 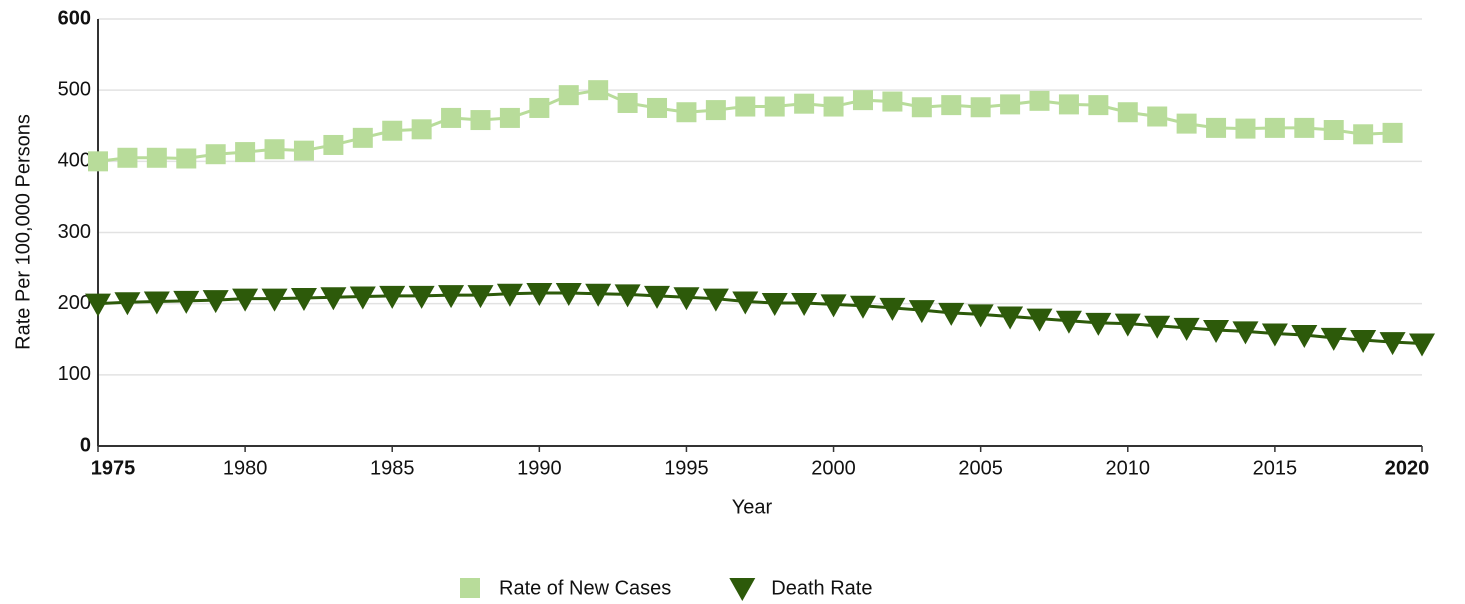 I want to click on x-tick-label: 1985, so click(x=392, y=468).